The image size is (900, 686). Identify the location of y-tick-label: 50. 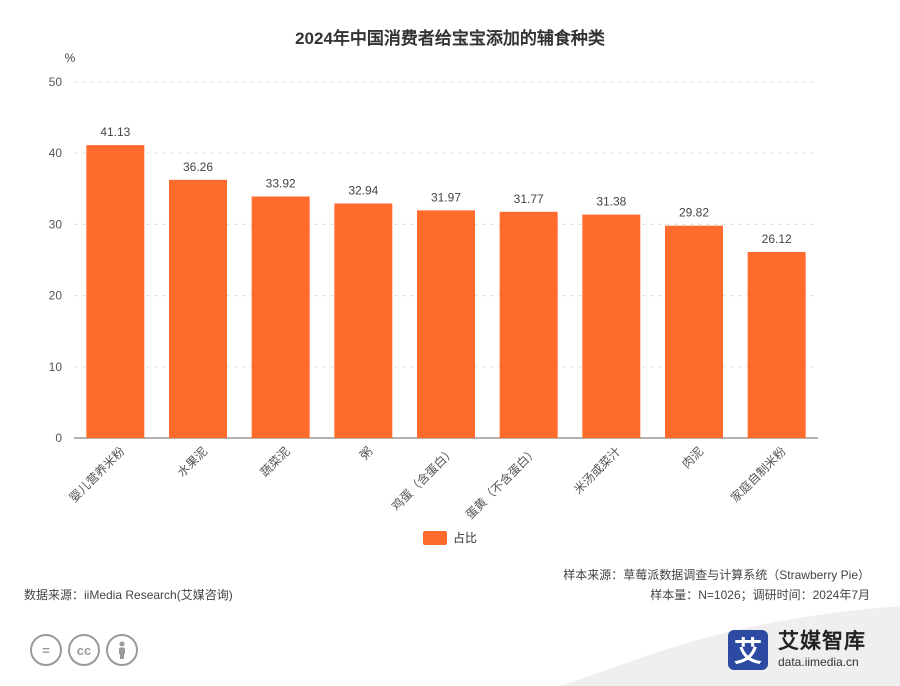
(56, 82).